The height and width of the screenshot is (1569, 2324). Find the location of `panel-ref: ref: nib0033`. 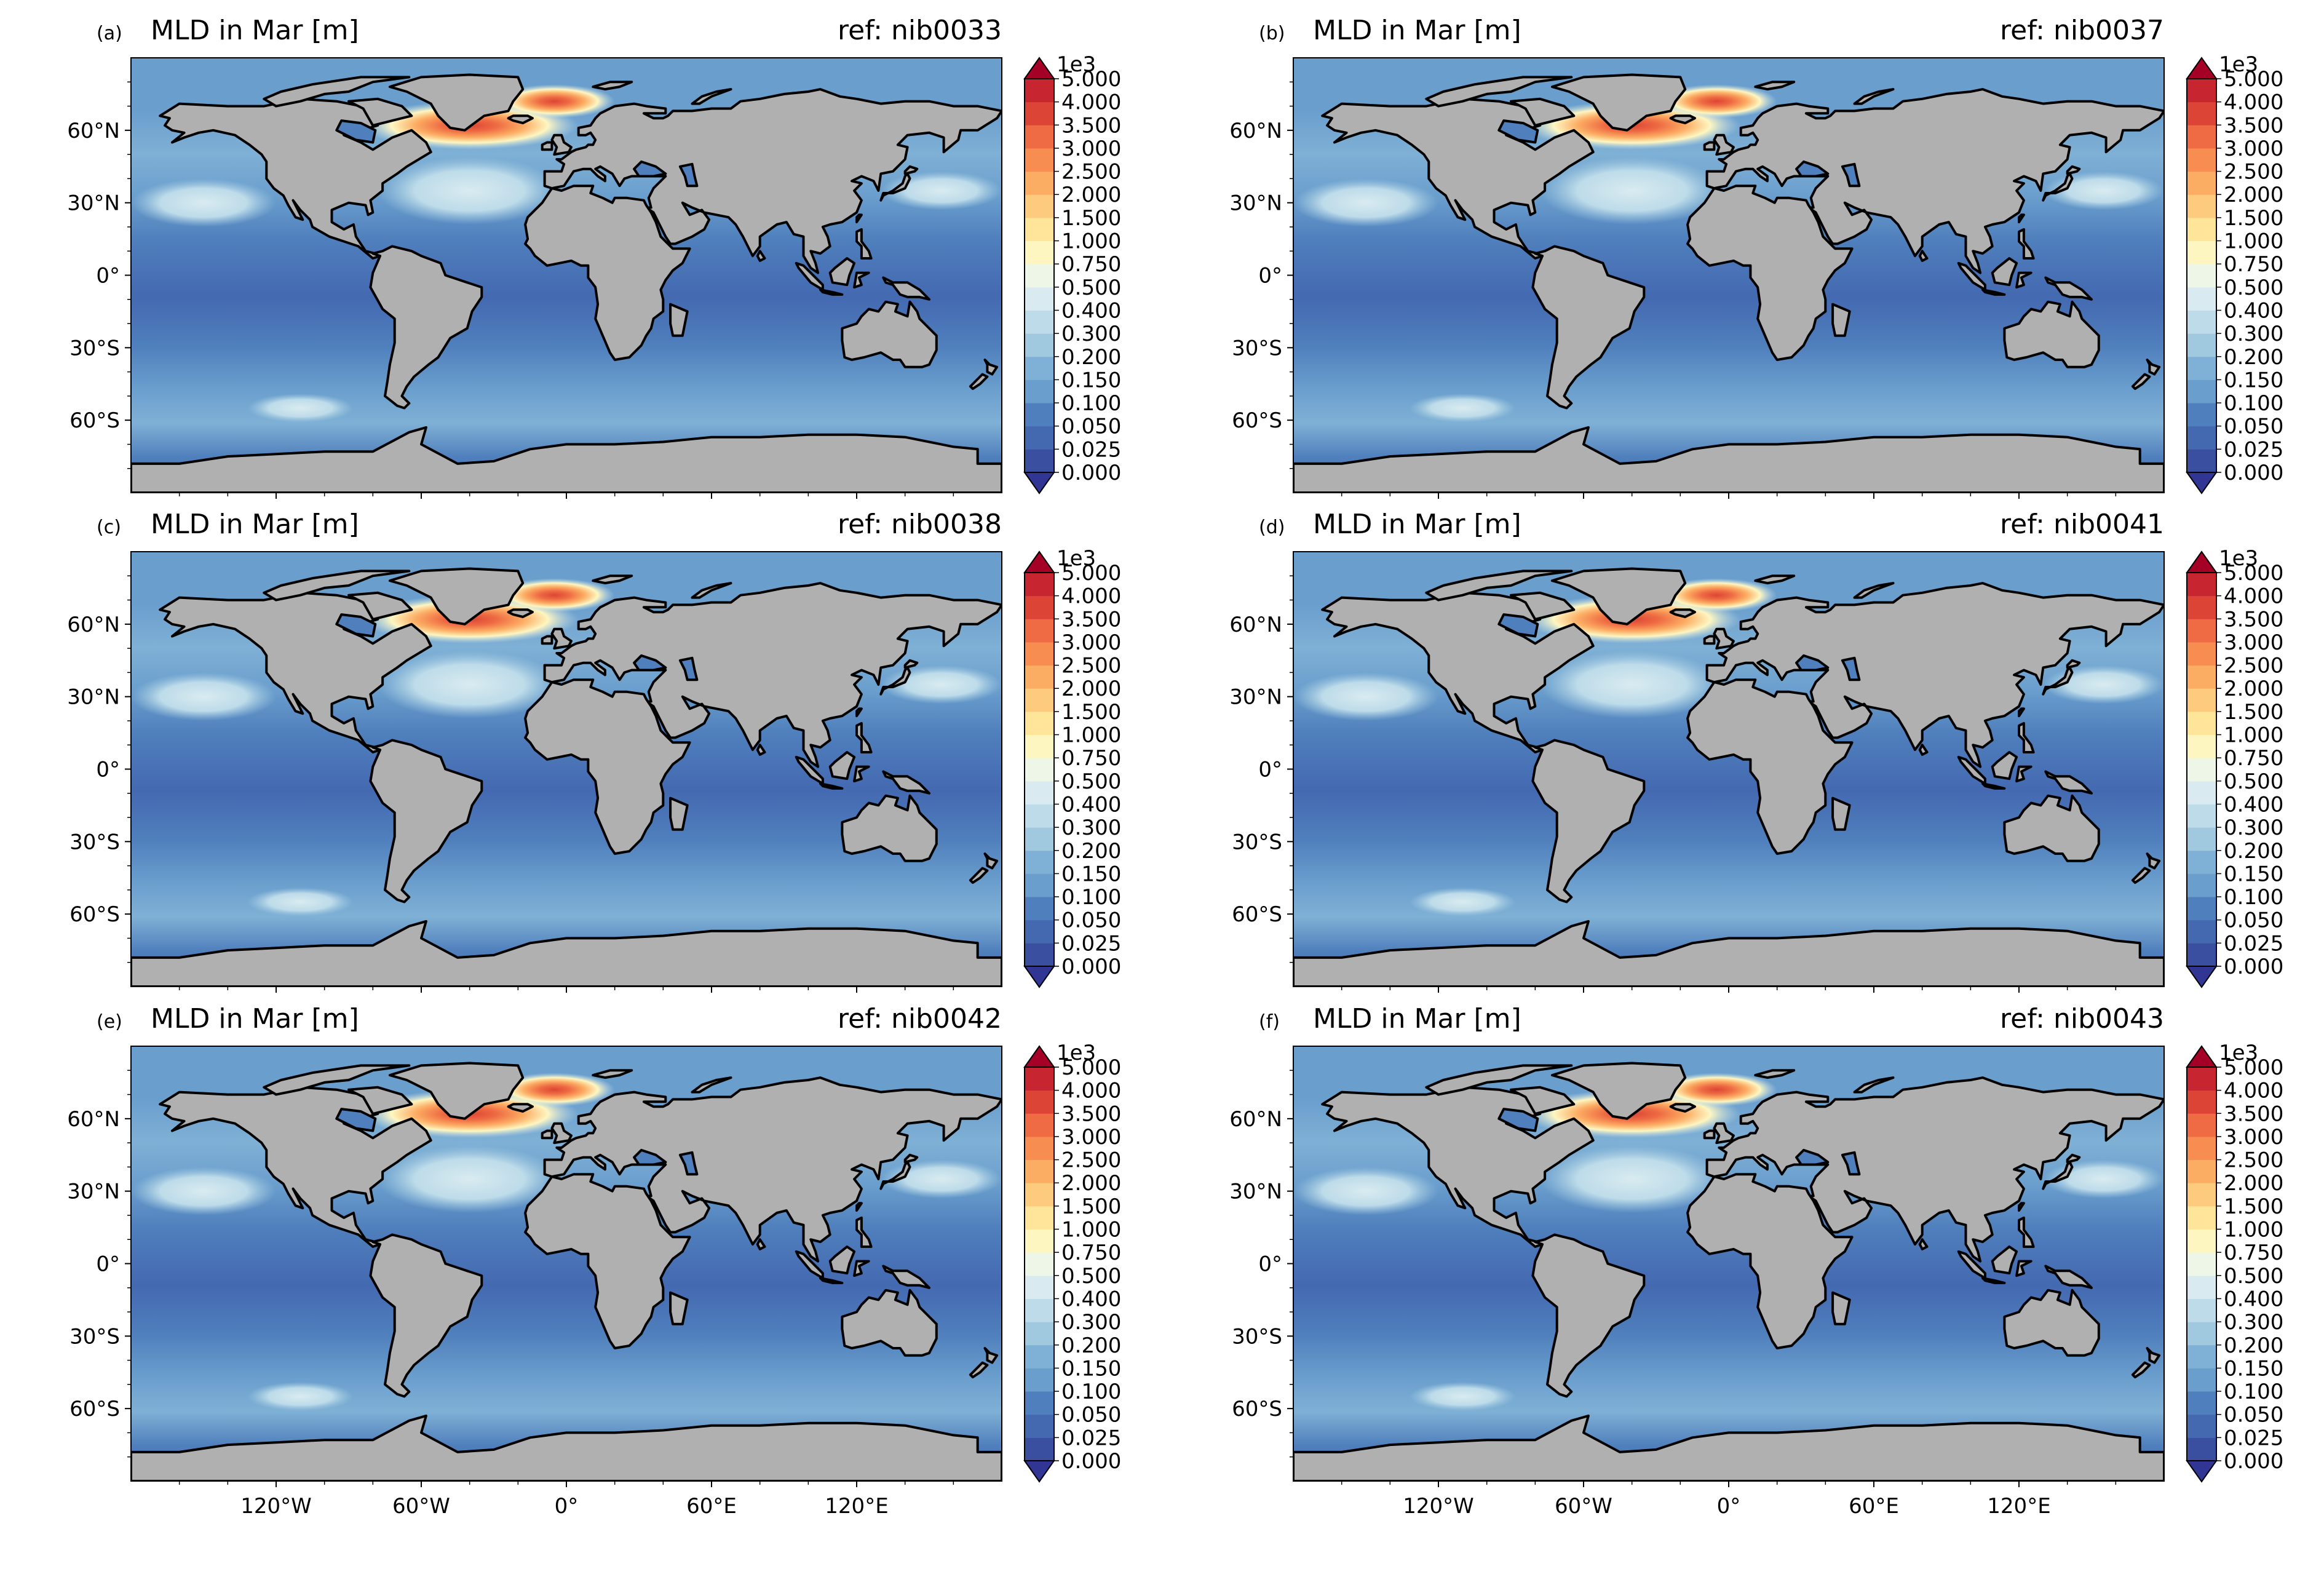

panel-ref: ref: nib0033 is located at coordinates (920, 30).